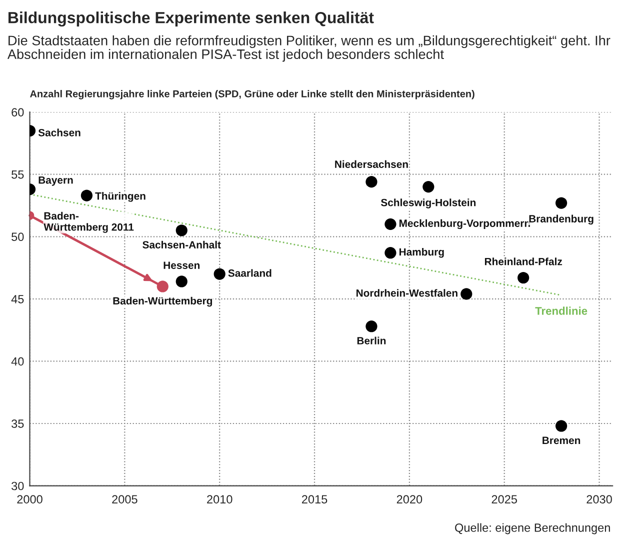 Image resolution: width=620 pixels, height=544 pixels. Describe the element at coordinates (428, 203) in the screenshot. I see `annotation: Schleswig-Holstein` at that location.